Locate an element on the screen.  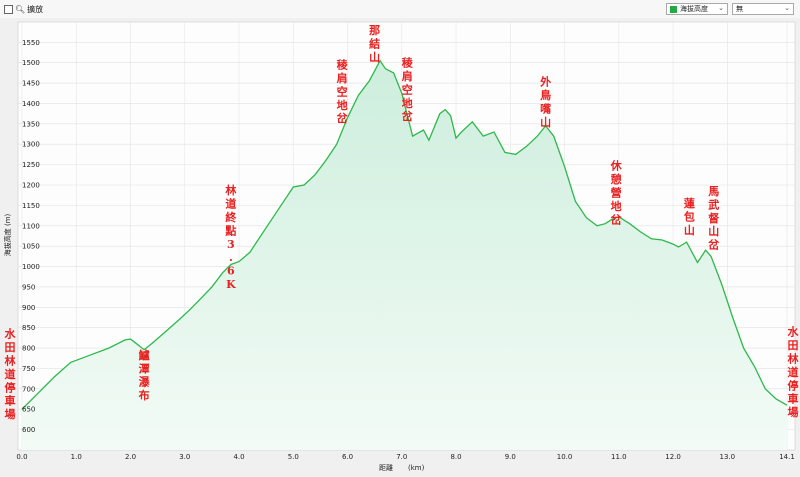
x-tick-label: 8.0 is located at coordinates (455, 457).